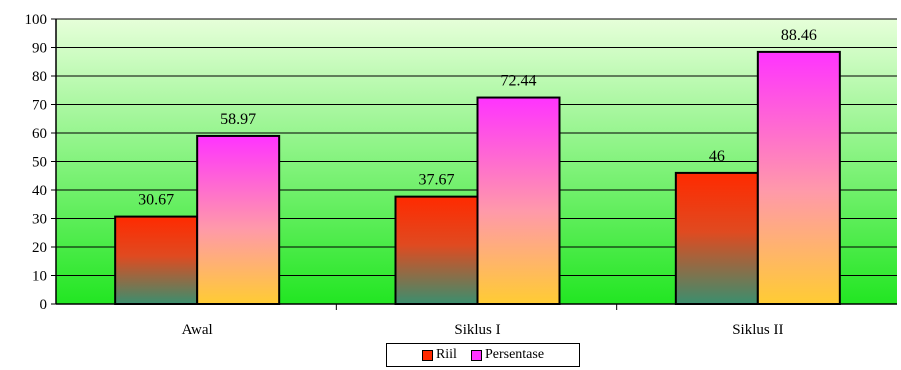  Describe the element at coordinates (39, 163) in the screenshot. I see `y-tick-label: 50` at that location.